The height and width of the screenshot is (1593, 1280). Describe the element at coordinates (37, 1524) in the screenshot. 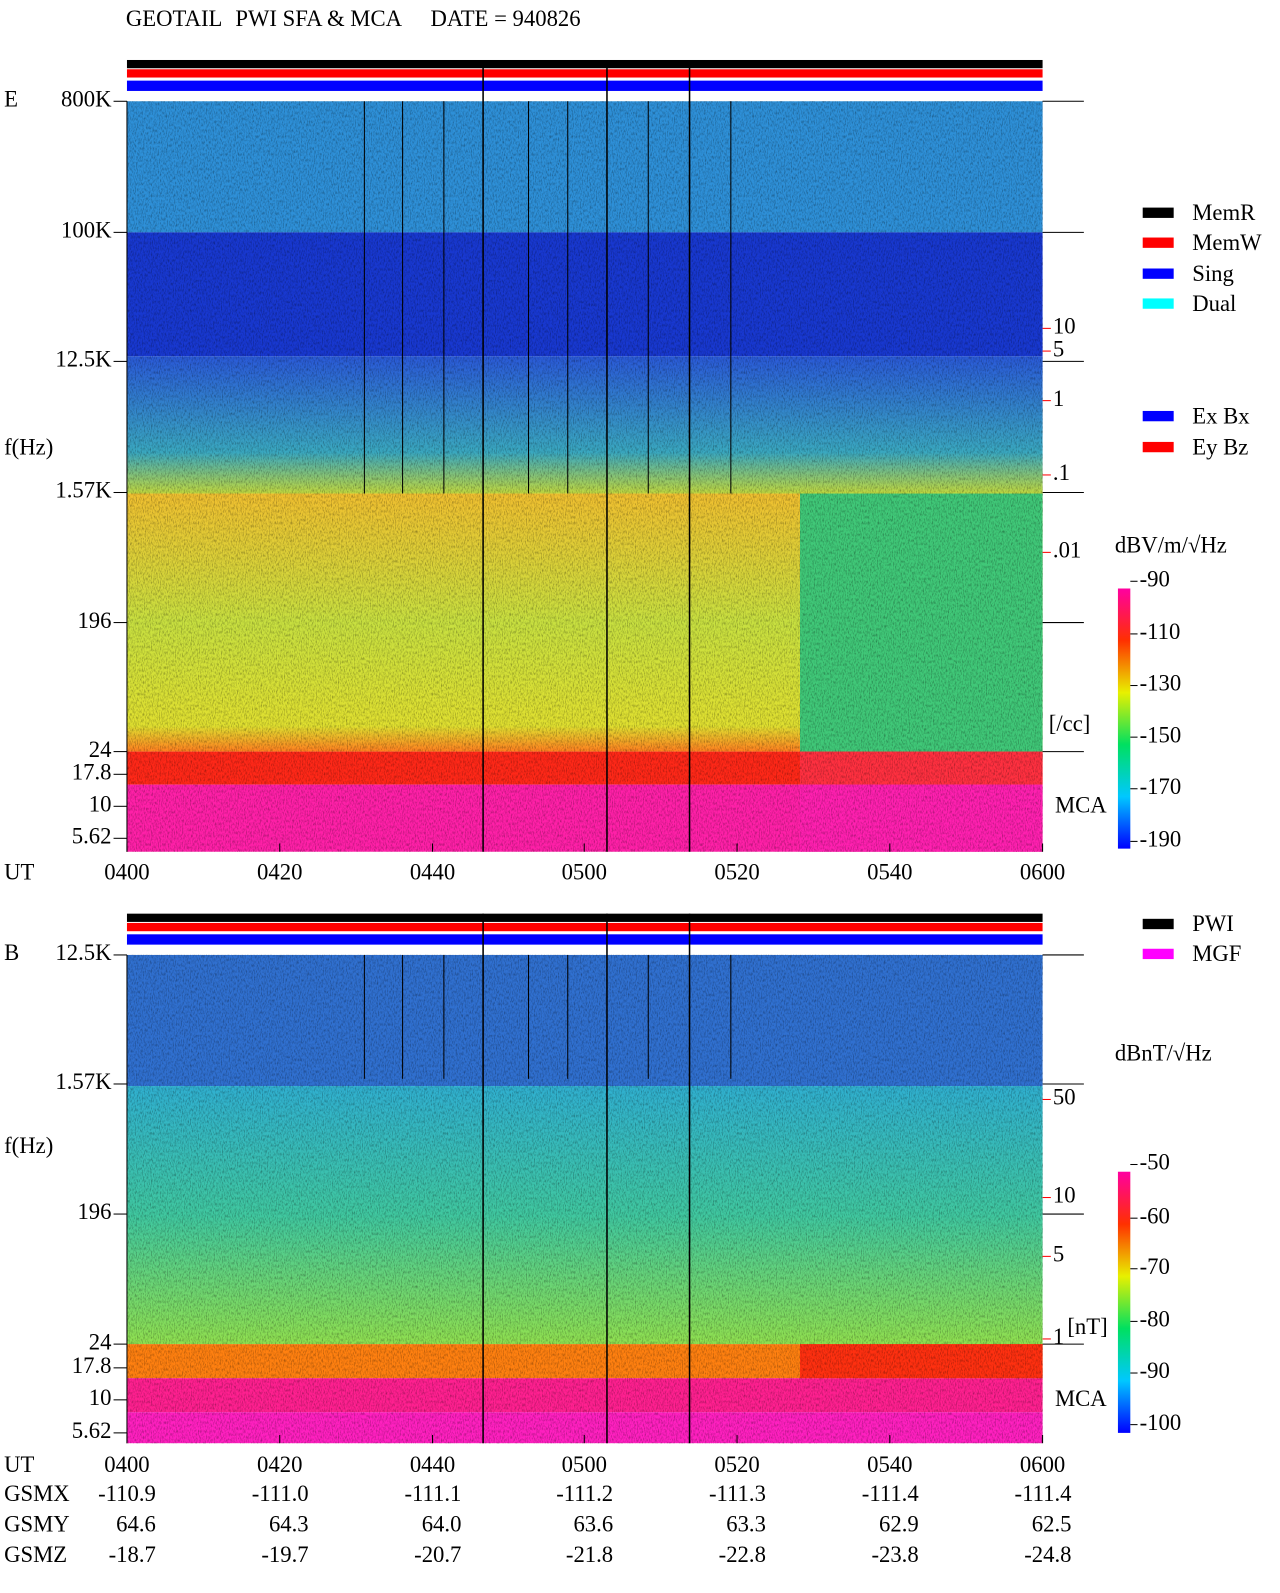

I see `orbit-label: GSMY` at that location.